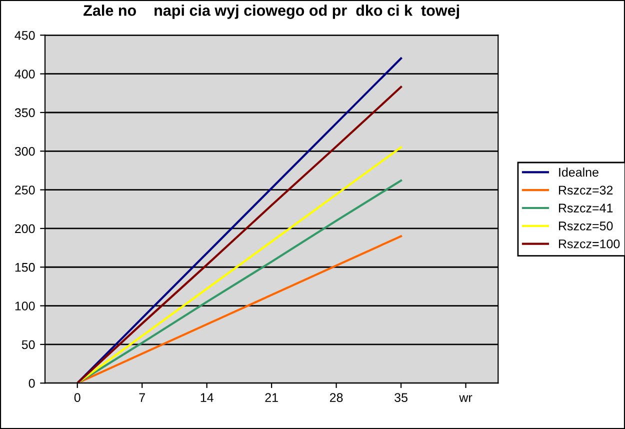 The width and height of the screenshot is (625, 429). What do you see at coordinates (271, 11) in the screenshot?
I see `chart-title: Zale no napi cia wyj ciowego od pr dko ci k towej` at bounding box center [271, 11].